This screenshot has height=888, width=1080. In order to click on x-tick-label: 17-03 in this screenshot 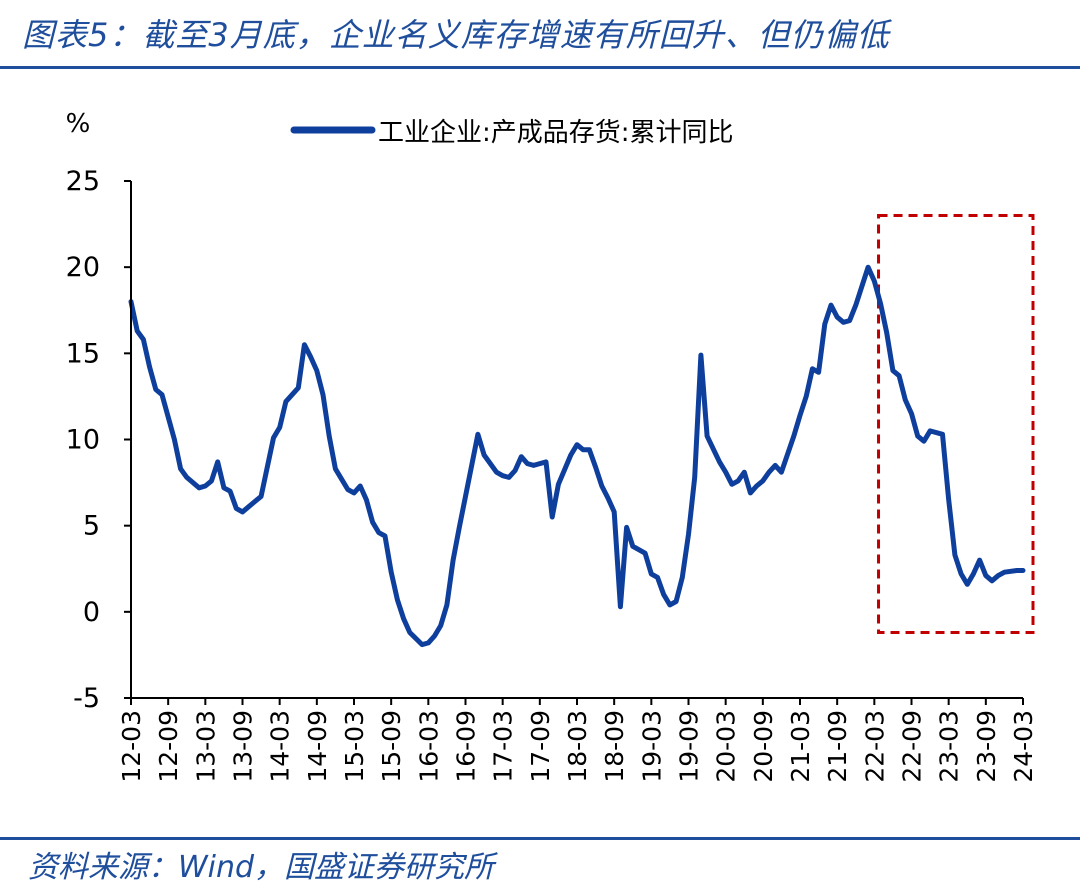, I will do `click(503, 746)`.